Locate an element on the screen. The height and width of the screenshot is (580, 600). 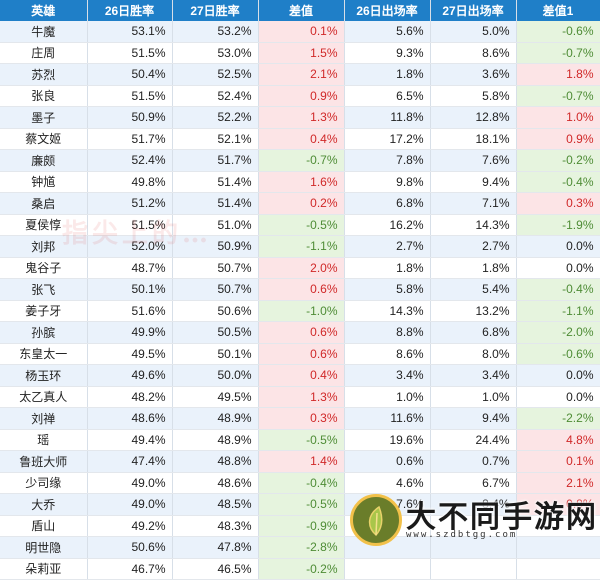
table-row: 盾山 49.2% 48.3% -0.9% is located at coordinates (300, 526).